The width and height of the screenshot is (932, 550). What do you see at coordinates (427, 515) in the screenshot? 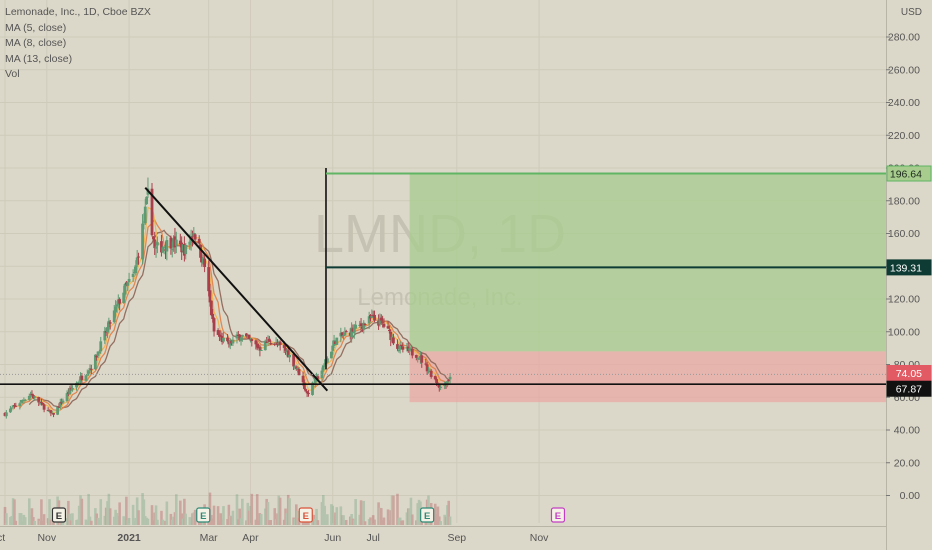
I see `earnings-marker-2021-08-10: E` at bounding box center [427, 515].